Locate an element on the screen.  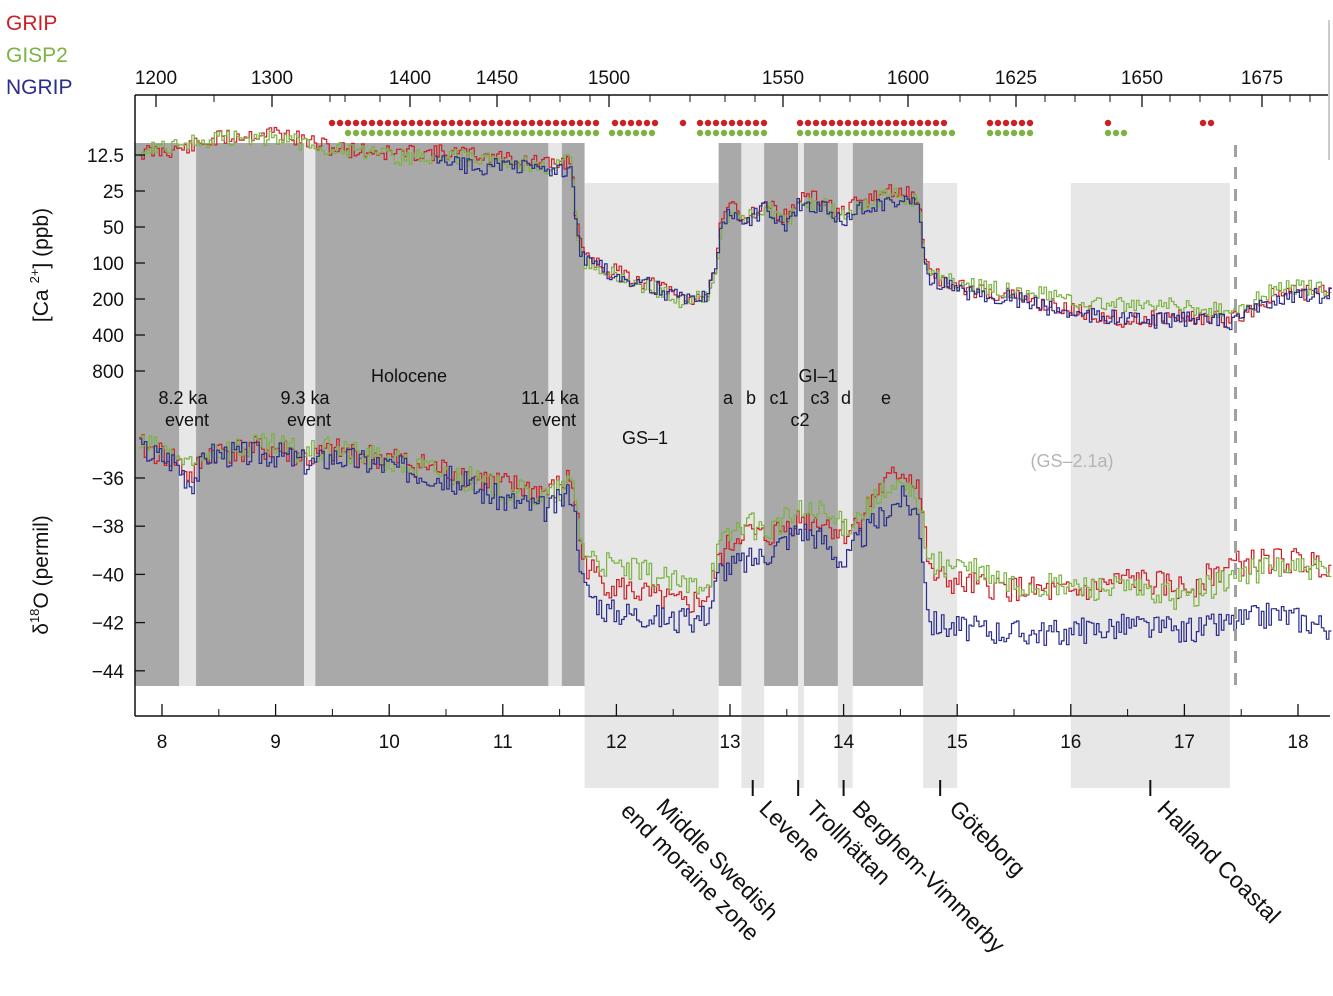
svg-text: Göteborg is located at coordinates (987, 838).